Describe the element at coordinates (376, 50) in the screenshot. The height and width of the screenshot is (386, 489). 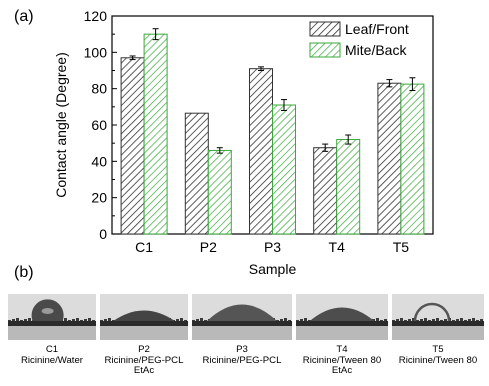
I see `legend-label-mite-back: Mite/Back` at that location.